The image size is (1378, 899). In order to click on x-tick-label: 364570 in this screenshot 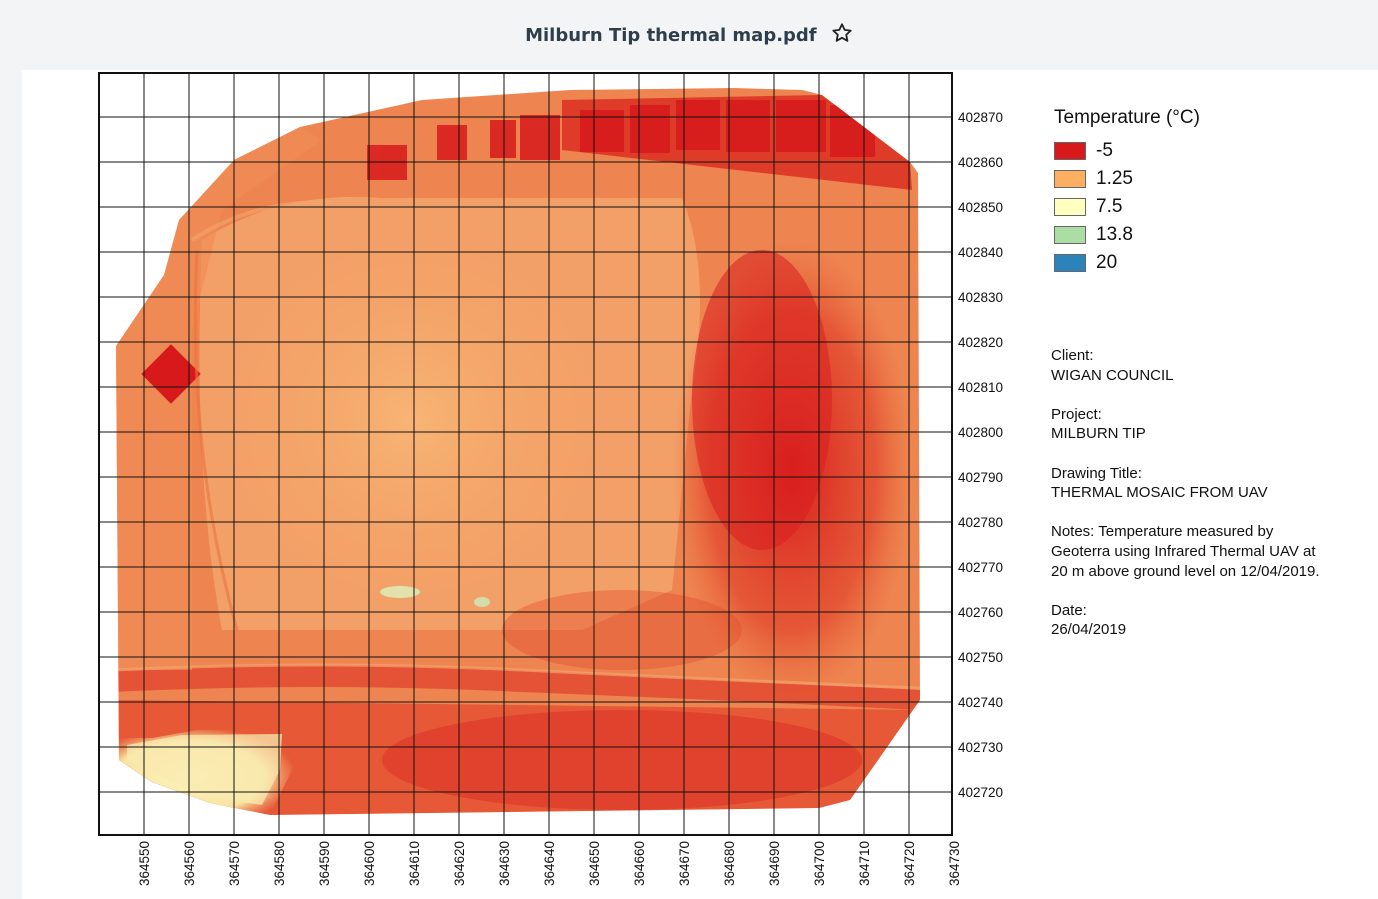, I will do `click(234, 863)`.